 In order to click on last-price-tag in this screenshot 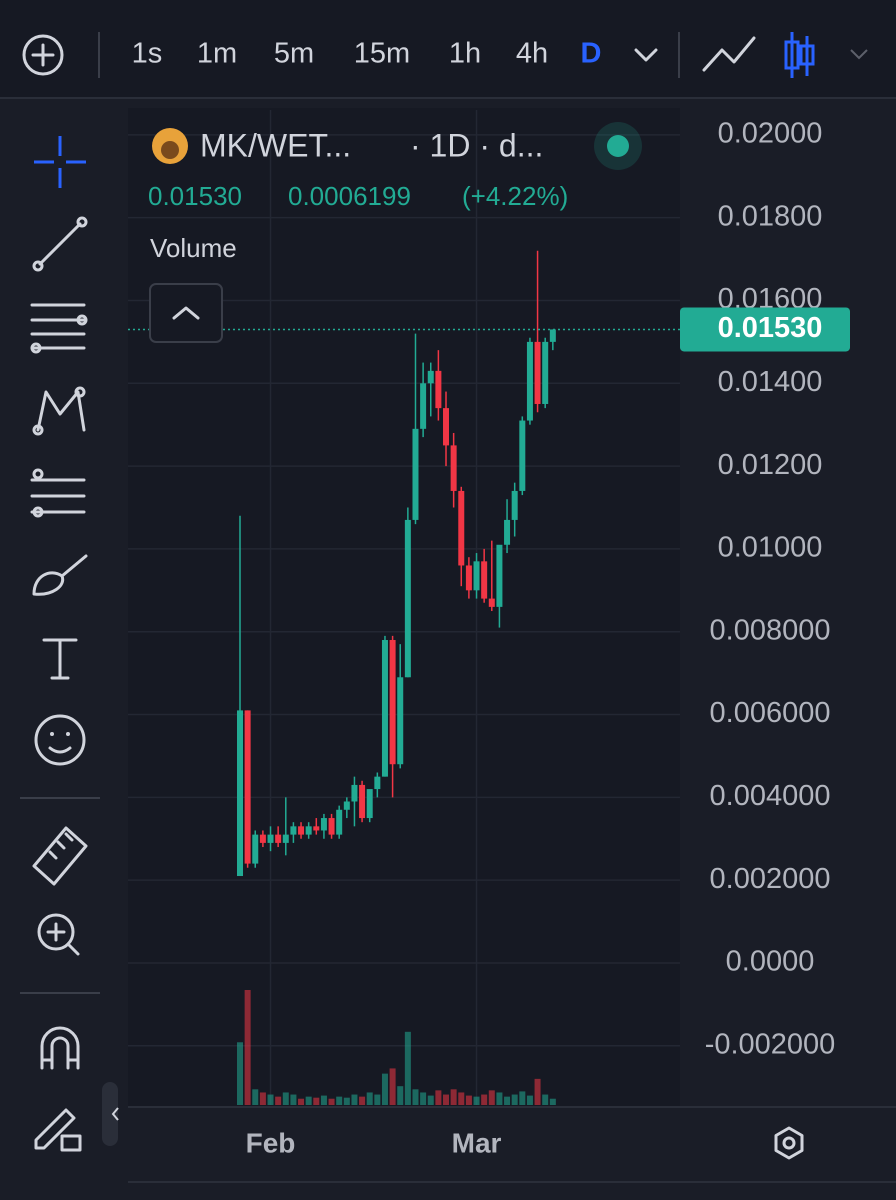, I will do `click(765, 329)`.